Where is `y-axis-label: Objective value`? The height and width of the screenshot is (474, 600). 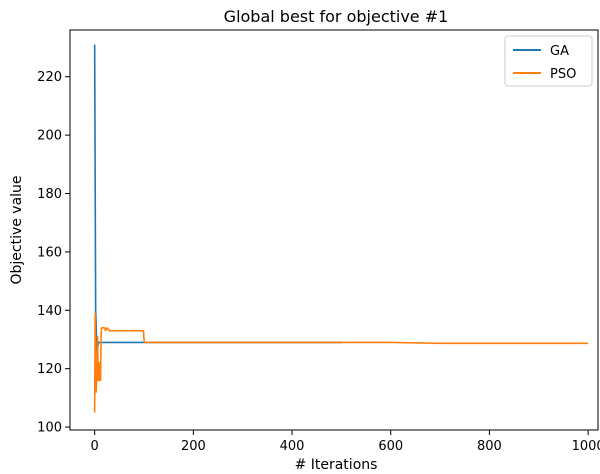
y-axis-label: Objective value is located at coordinates (17, 229).